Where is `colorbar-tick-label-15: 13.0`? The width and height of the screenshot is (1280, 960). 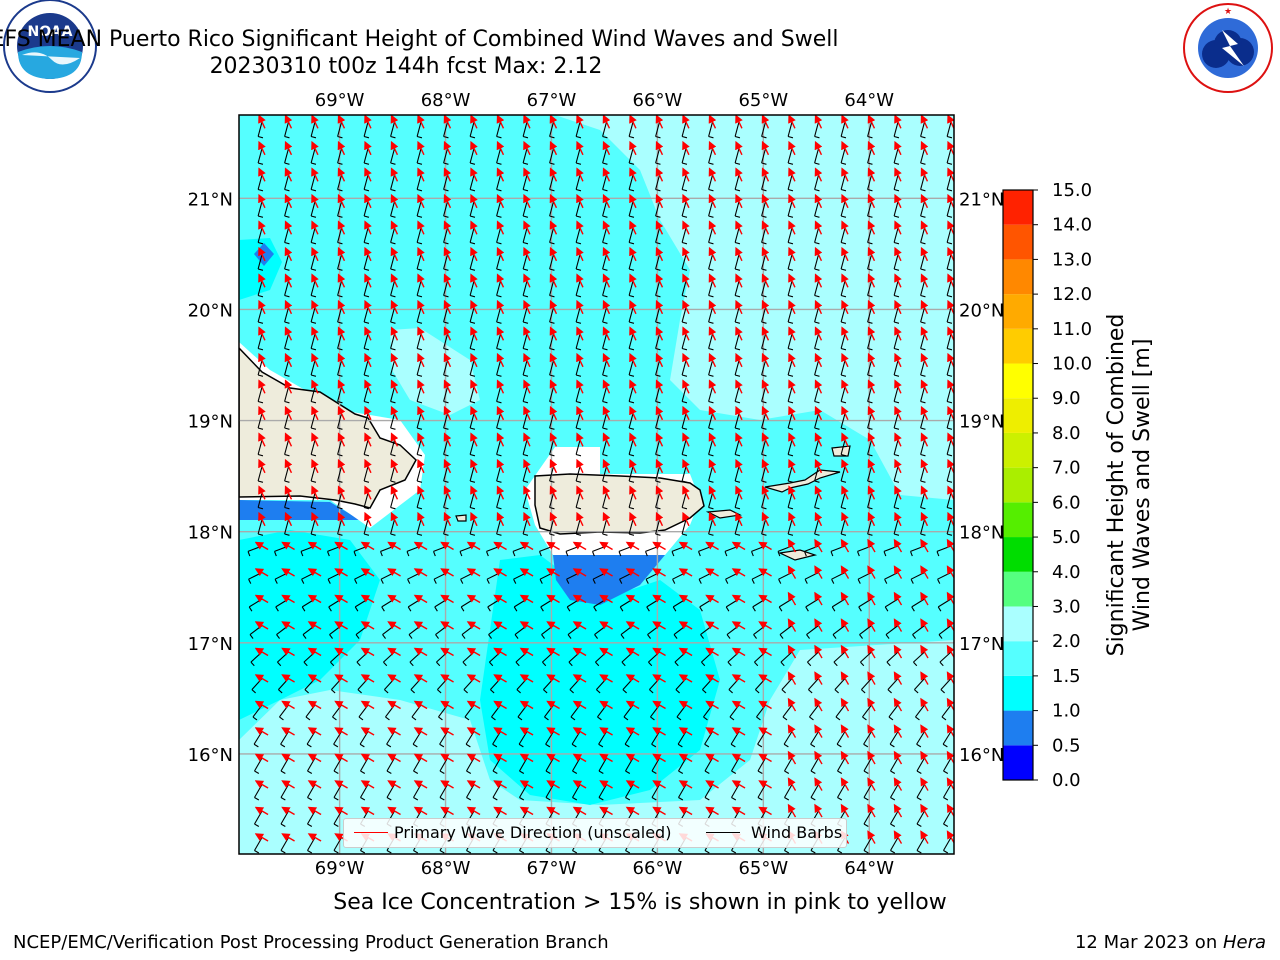 colorbar-tick-label-15: 13.0 is located at coordinates (1072, 259).